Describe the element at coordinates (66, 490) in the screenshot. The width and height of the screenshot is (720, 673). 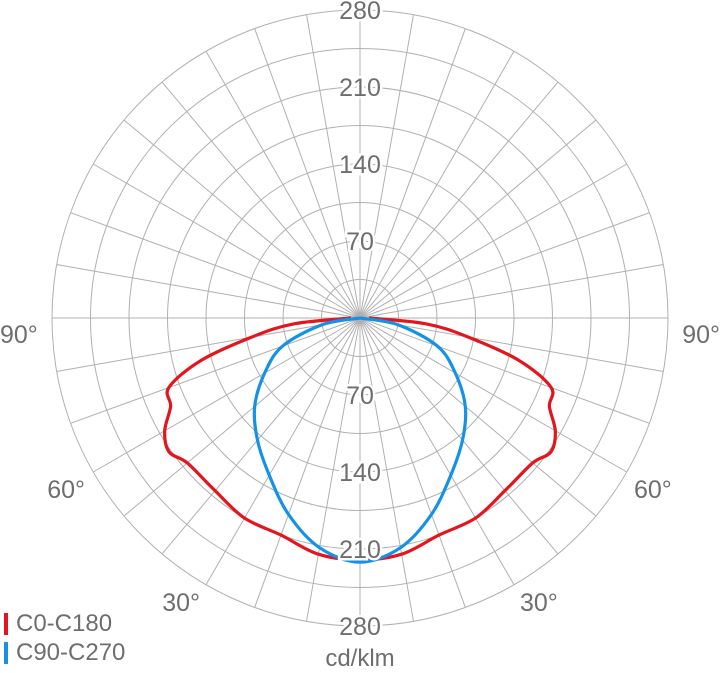
I see `angle-label-60-left: 60°` at that location.